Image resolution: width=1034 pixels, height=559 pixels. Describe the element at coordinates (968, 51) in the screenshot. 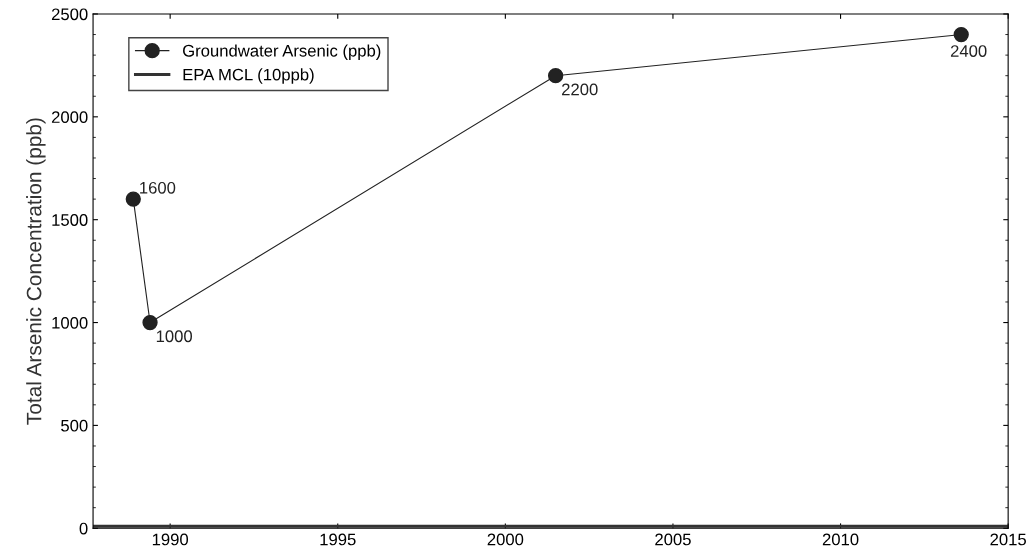

I see `data-label: 2400` at that location.